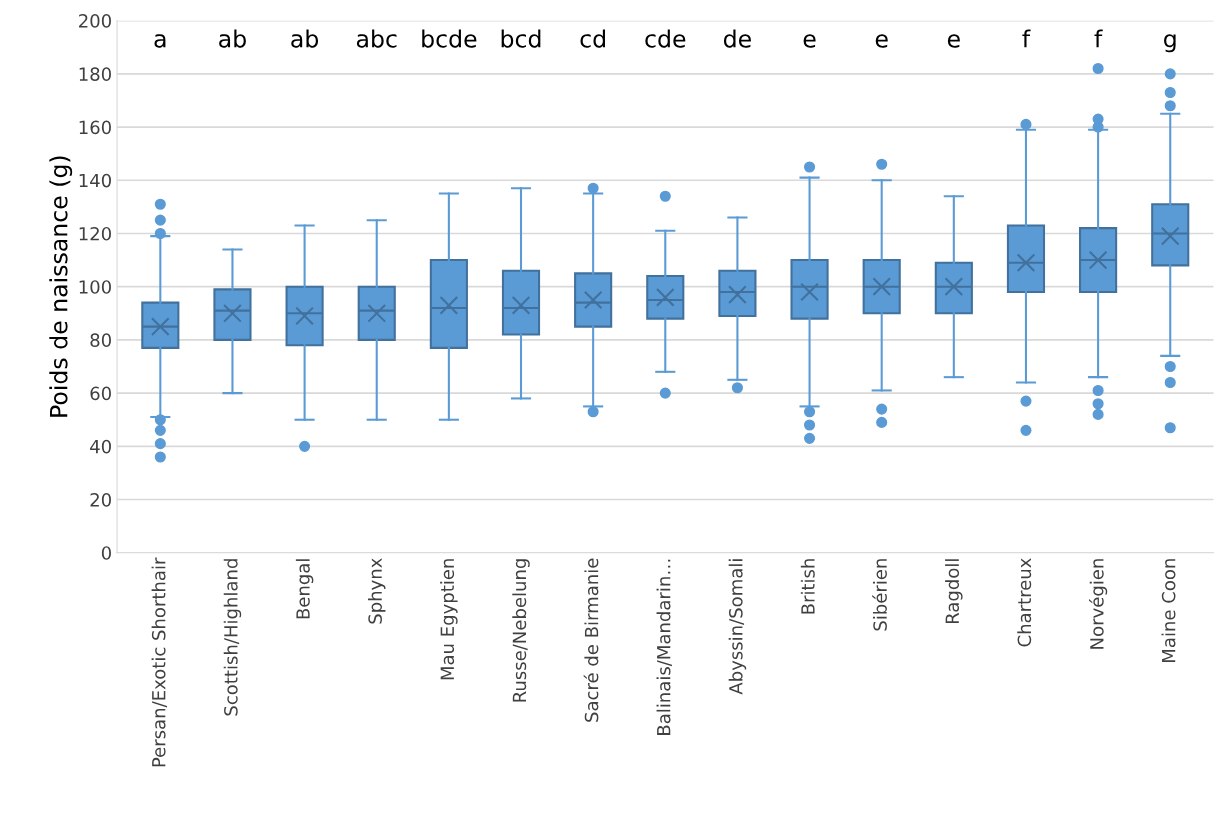  What do you see at coordinates (449, 38) in the screenshot?
I see `annotation: bcde` at bounding box center [449, 38].